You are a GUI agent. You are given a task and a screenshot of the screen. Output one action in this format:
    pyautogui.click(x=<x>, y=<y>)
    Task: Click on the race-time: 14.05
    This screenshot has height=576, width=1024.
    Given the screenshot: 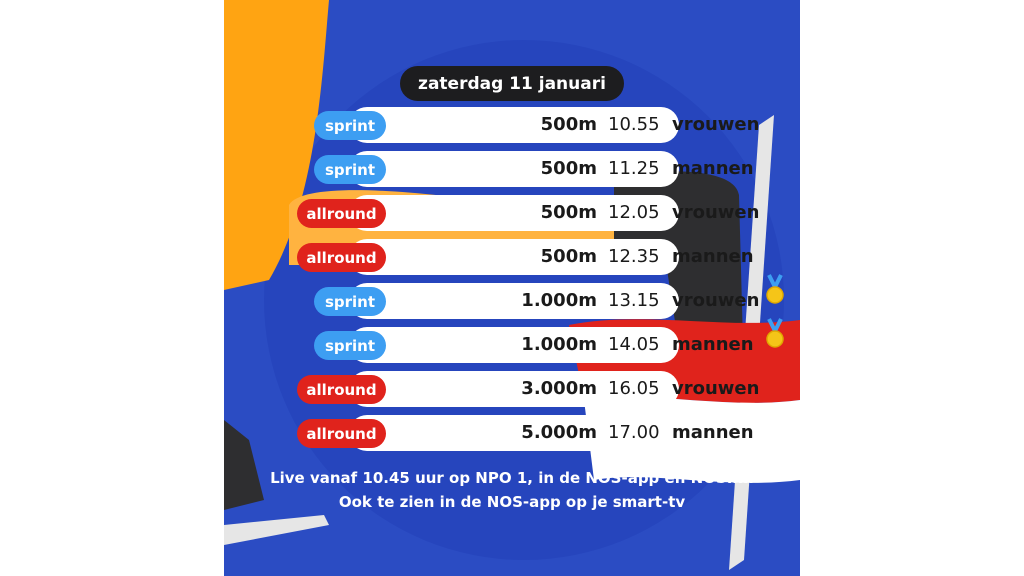 What is the action you would take?
    pyautogui.click(x=634, y=344)
    